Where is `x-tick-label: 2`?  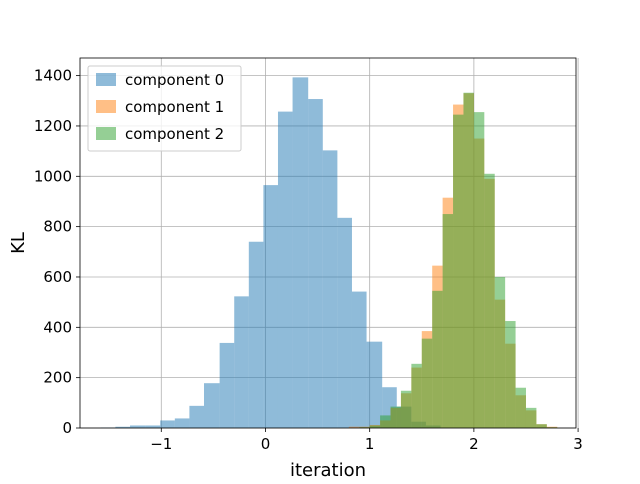
x-tick-label: 2 is located at coordinates (474, 444).